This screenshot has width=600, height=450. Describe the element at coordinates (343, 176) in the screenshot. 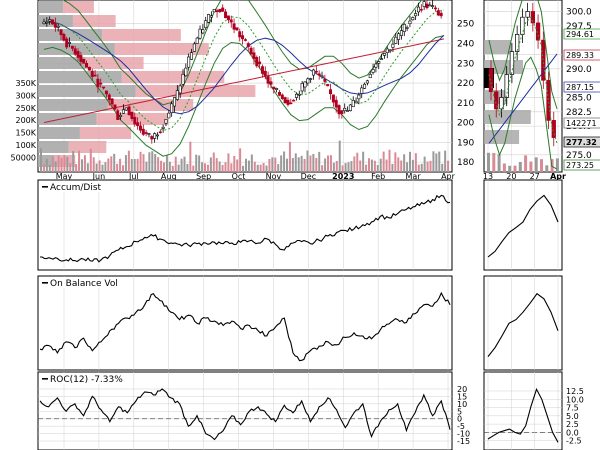

I see `month-tick-label: 2023` at that location.